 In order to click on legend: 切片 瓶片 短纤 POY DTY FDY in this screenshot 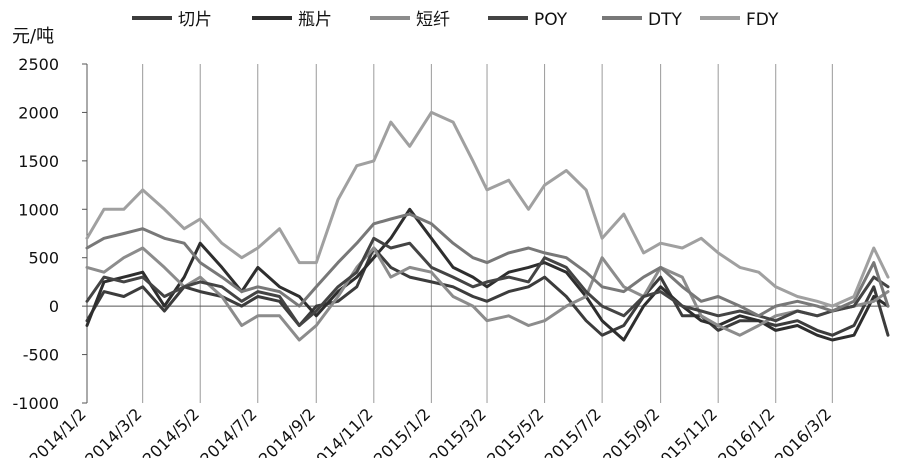, I will do `click(455, 20)`.